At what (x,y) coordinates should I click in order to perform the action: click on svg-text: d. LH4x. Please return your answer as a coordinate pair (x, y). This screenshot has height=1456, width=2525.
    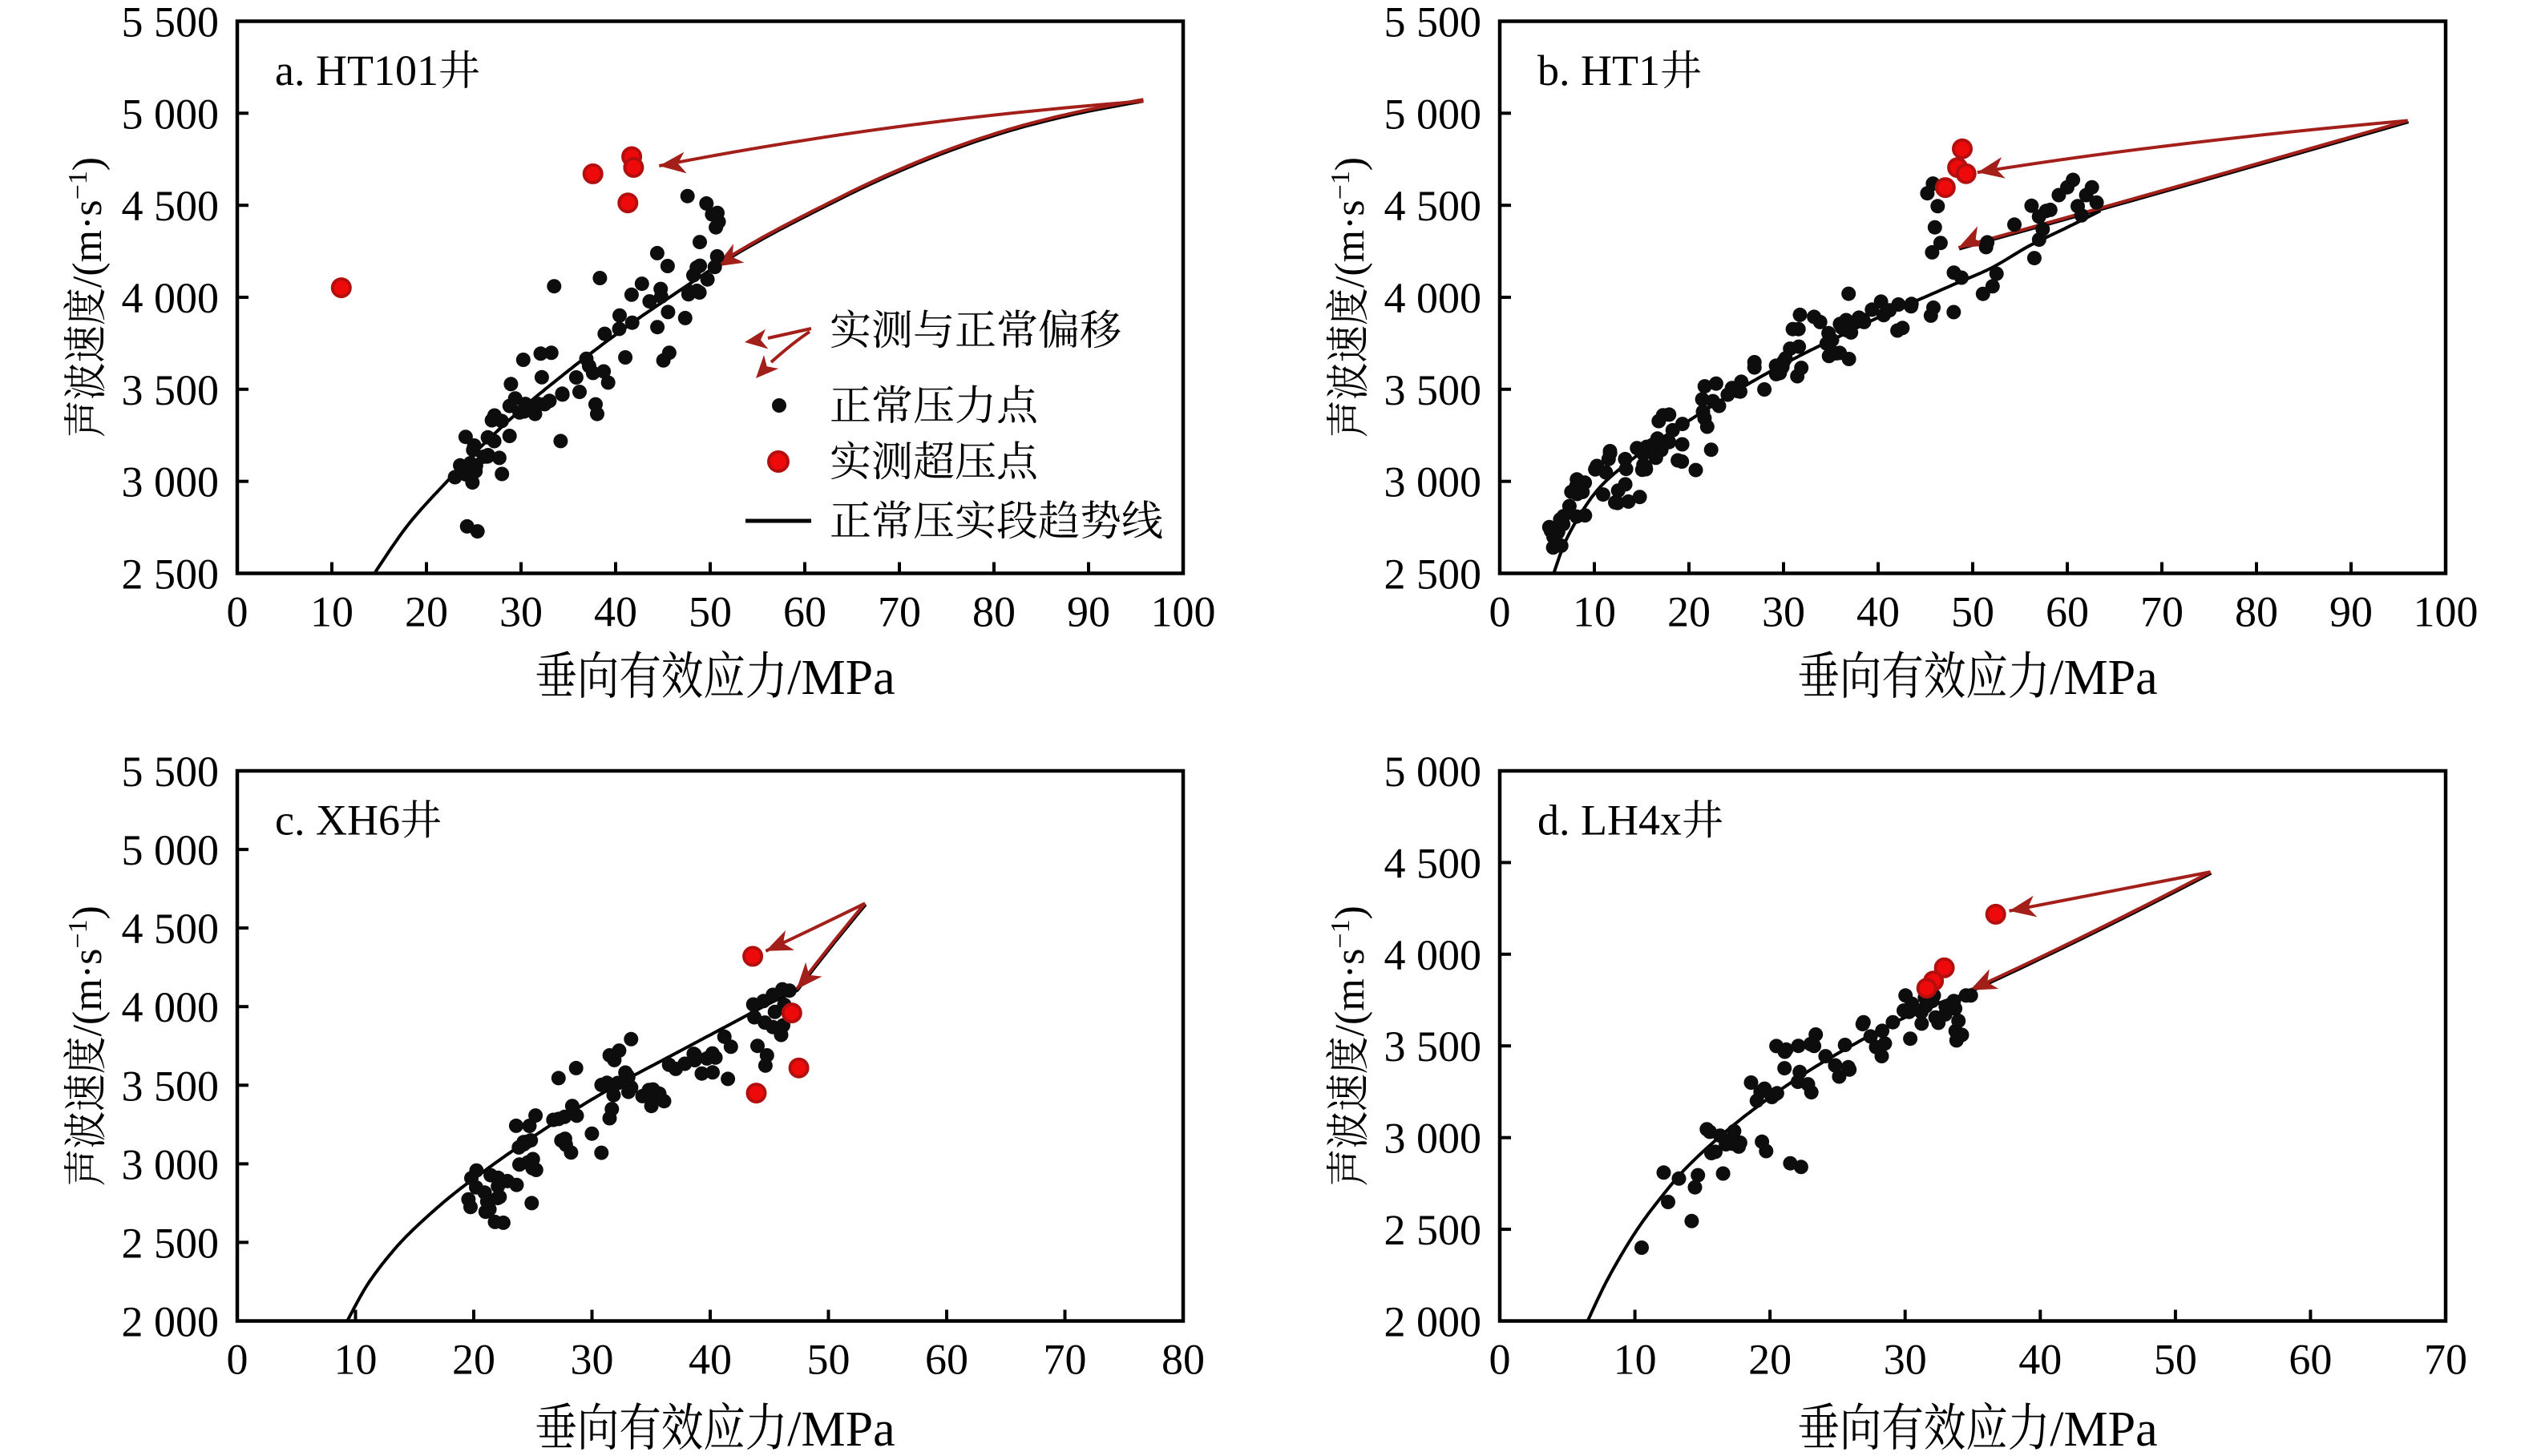
    Looking at the image, I should click on (1609, 821).